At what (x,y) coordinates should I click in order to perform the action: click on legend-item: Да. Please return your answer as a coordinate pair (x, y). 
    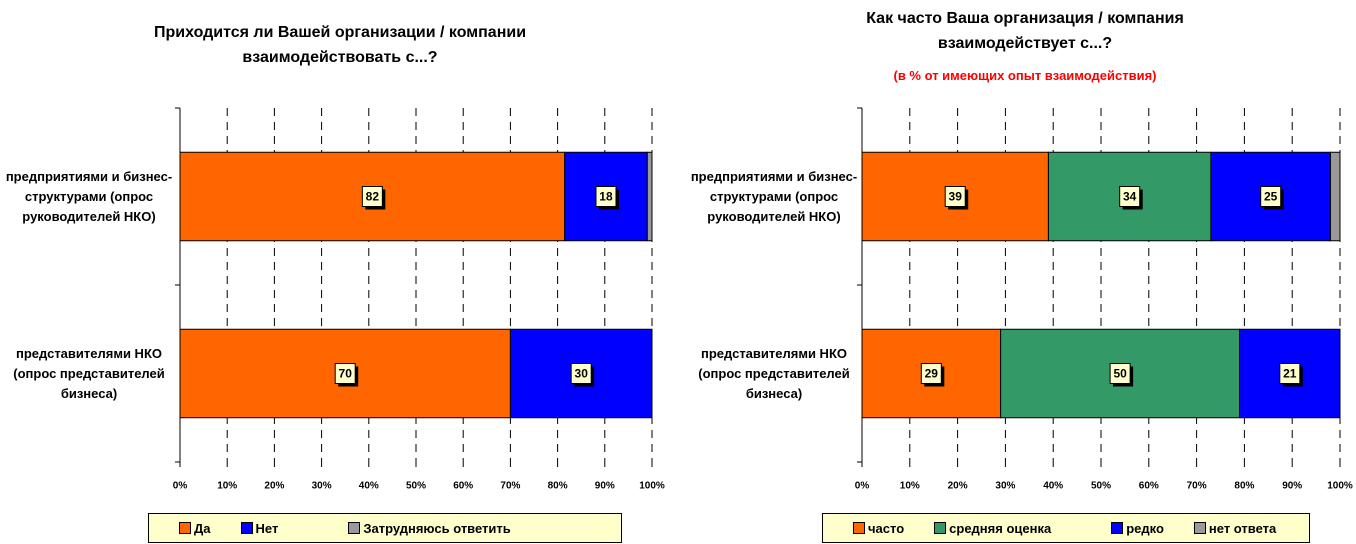
    Looking at the image, I should click on (195, 528).